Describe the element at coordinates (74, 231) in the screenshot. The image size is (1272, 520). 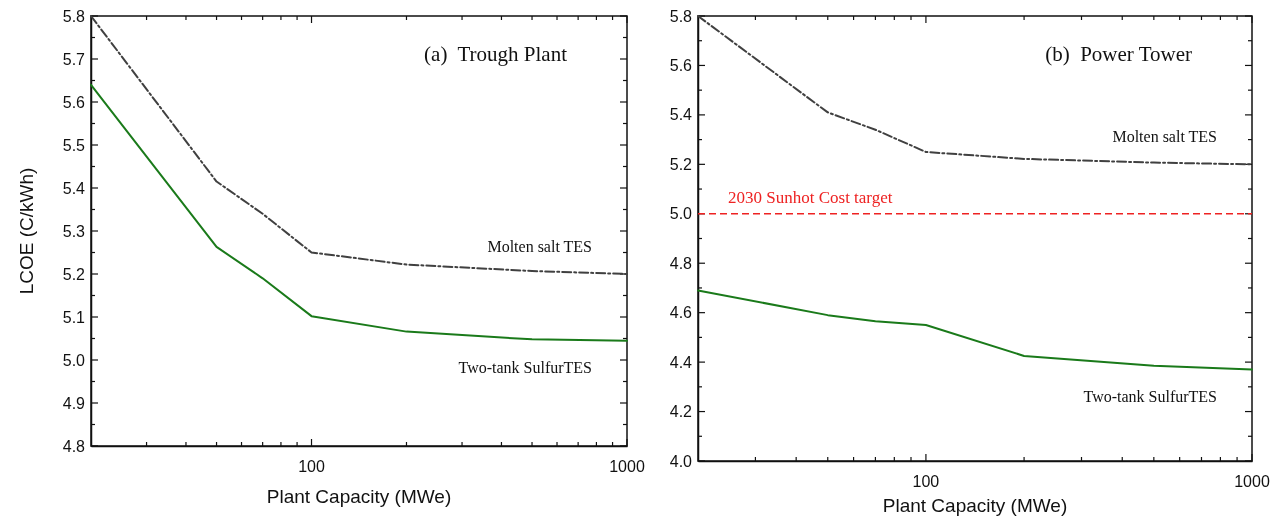
I see `y-tick-label: 5.3` at that location.